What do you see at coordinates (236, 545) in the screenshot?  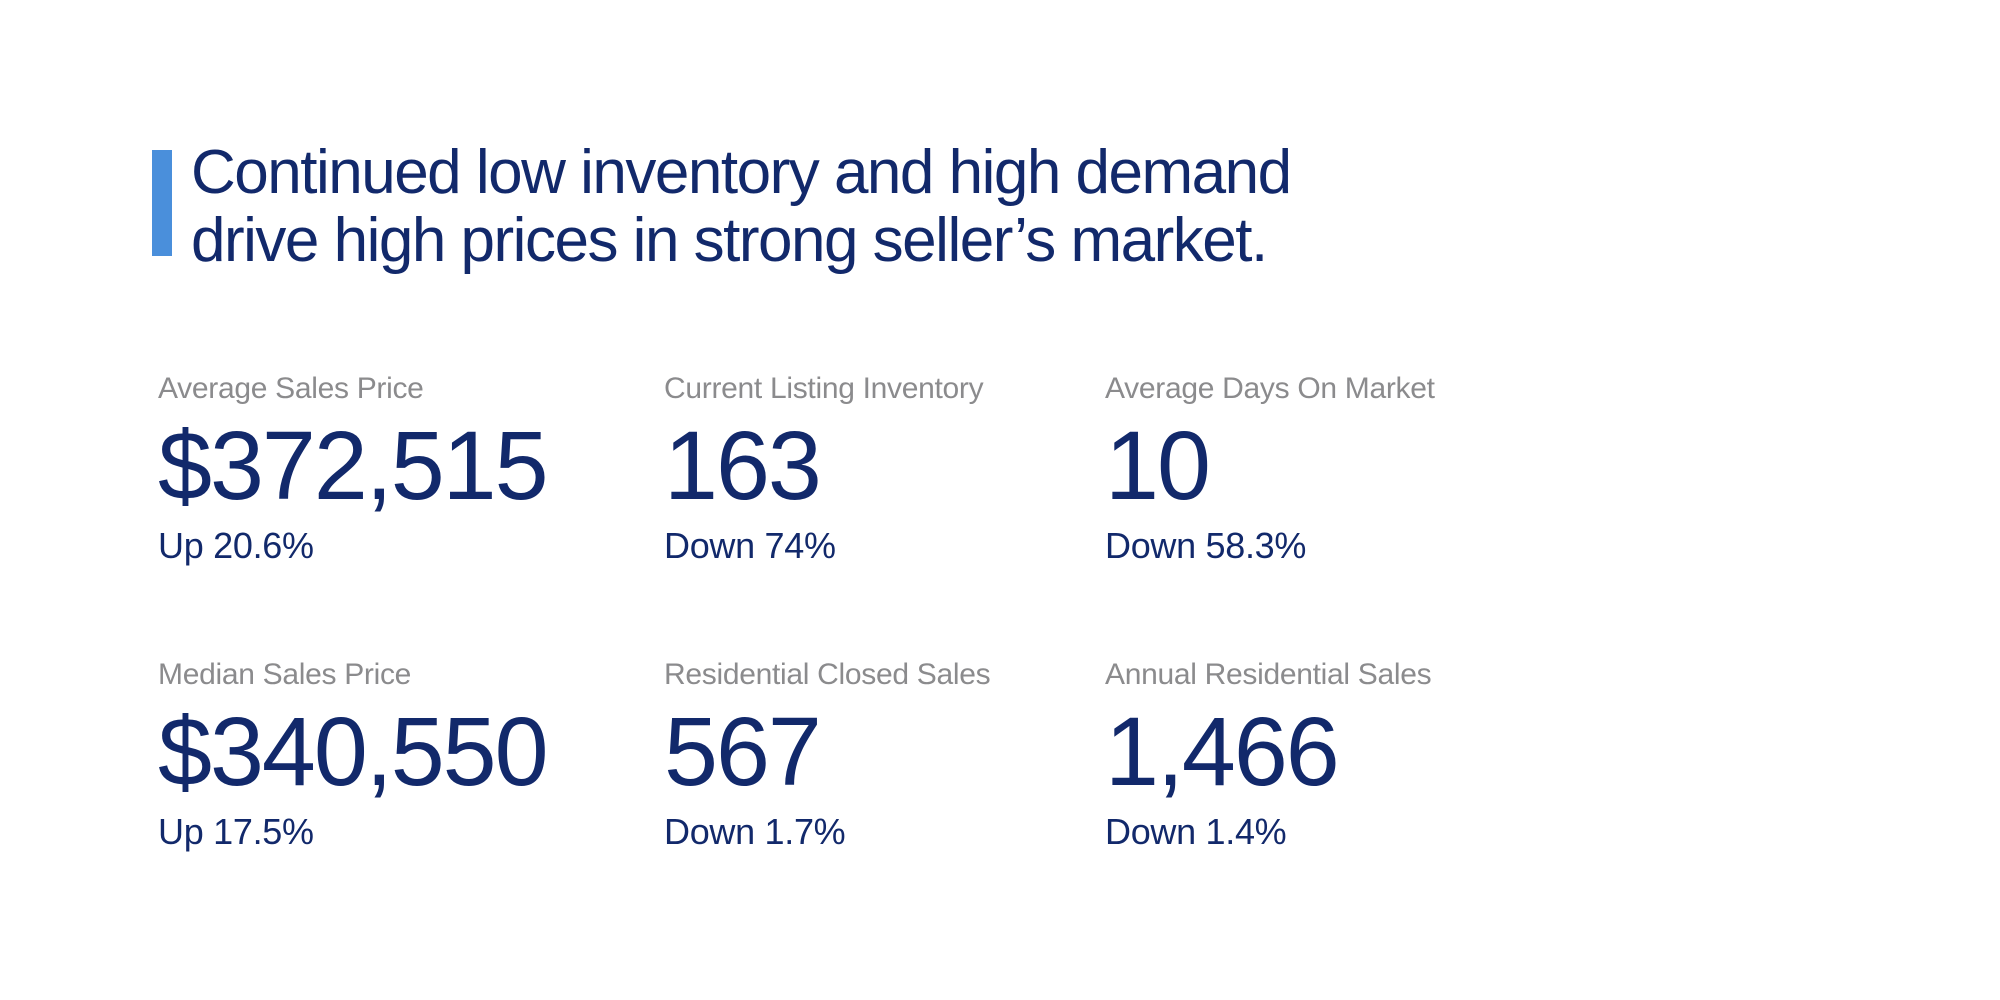 I see `stat-delta: Up 20.6%` at bounding box center [236, 545].